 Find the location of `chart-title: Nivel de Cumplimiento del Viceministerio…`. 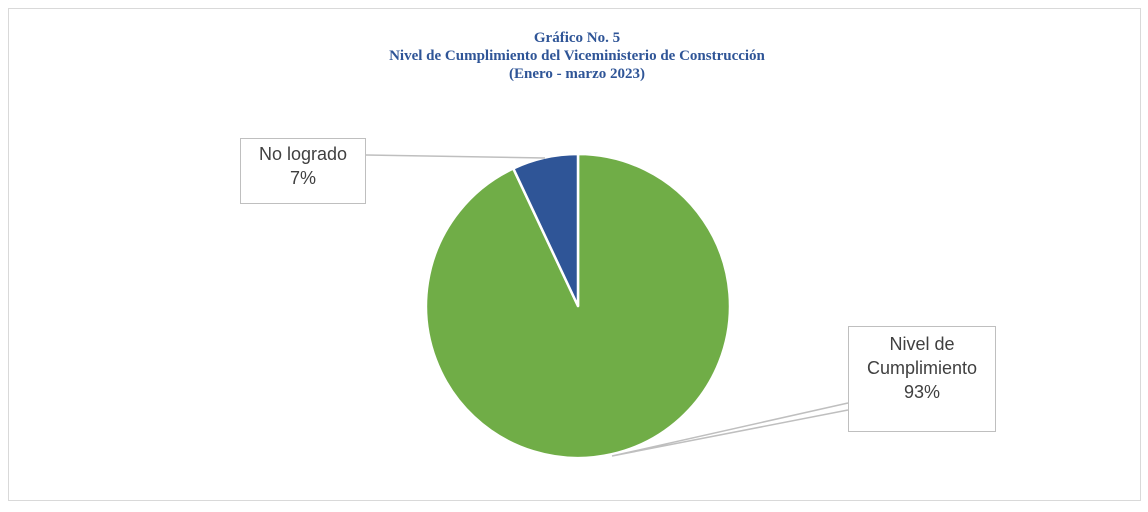

chart-title: Nivel de Cumplimiento del Viceministerio… is located at coordinates (577, 56).